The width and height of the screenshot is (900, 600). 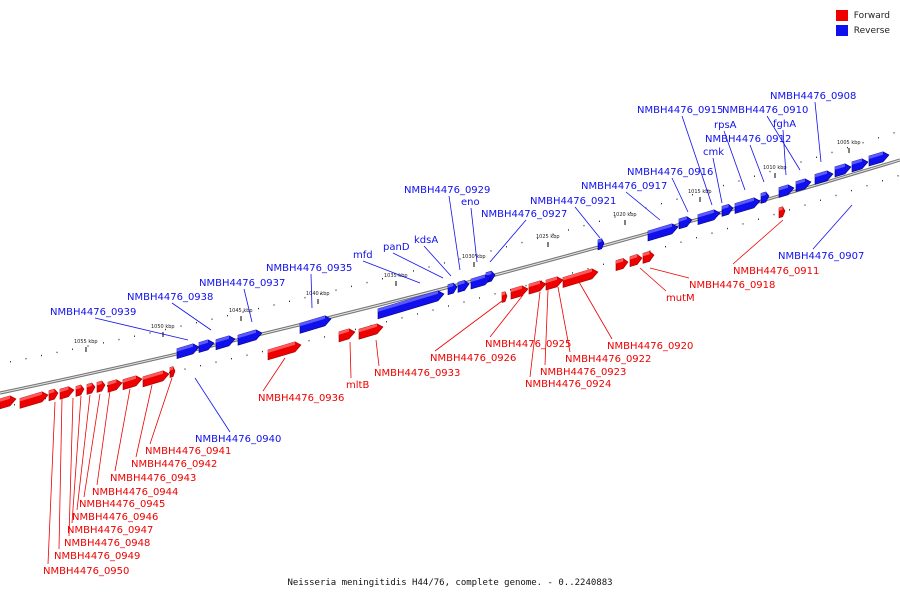 What do you see at coordinates (86, 342) in the screenshot?
I see `tick-label: 1055 kbp` at bounding box center [86, 342].